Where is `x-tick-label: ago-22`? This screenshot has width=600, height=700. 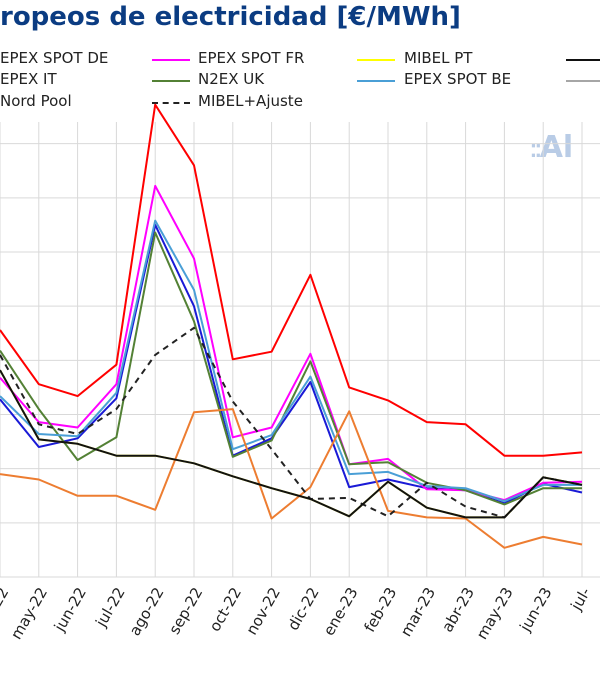
x-tick-label: ago-22 is located at coordinates (147, 611).